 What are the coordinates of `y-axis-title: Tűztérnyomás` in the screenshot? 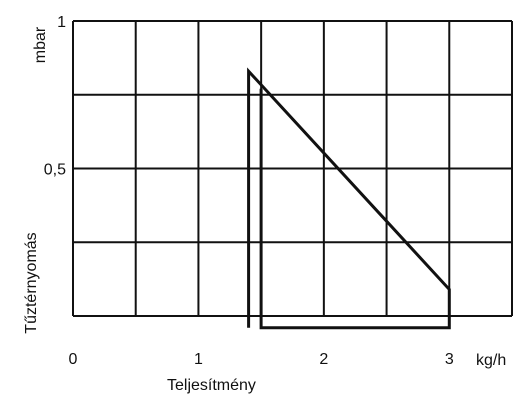 It's located at (31, 282).